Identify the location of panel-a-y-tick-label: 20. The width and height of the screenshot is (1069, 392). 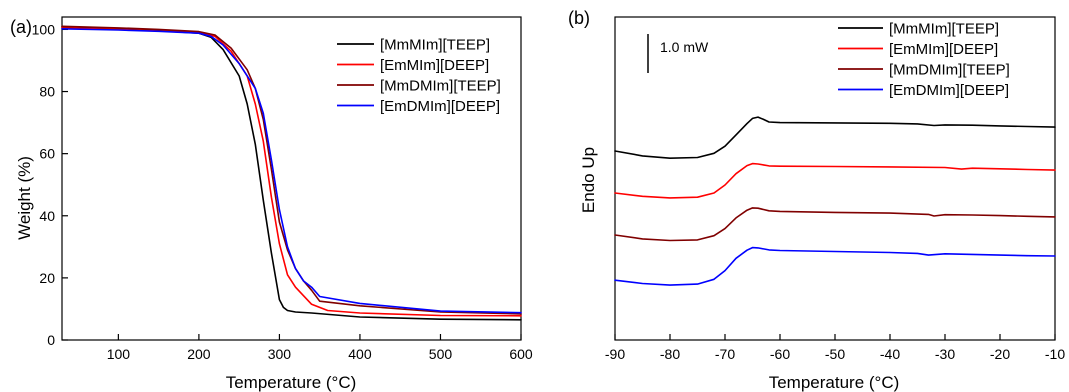
(47, 278).